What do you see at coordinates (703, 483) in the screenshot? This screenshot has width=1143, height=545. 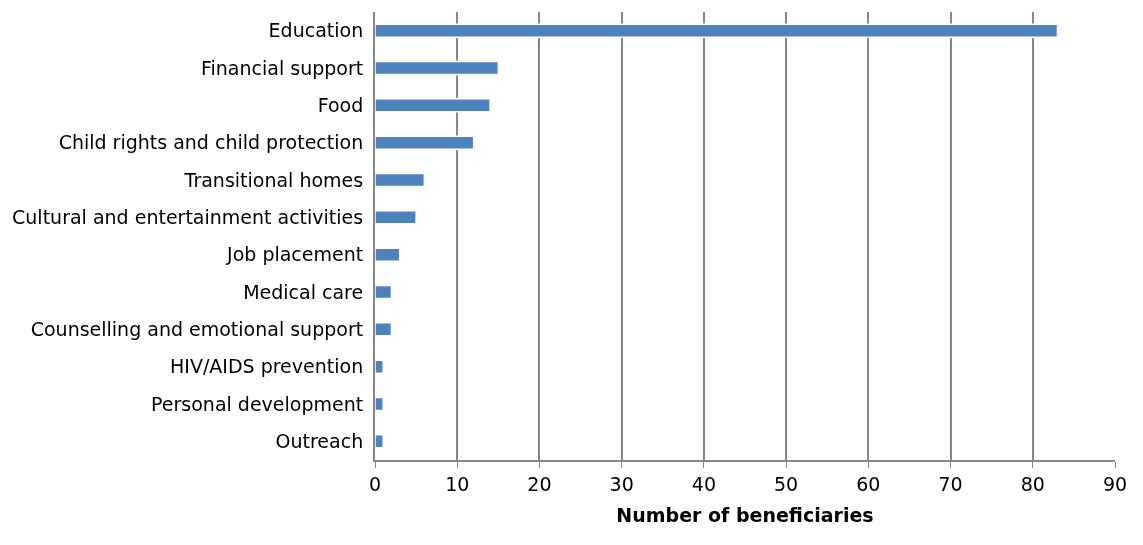 I see `x-tick-label: 40` at bounding box center [703, 483].